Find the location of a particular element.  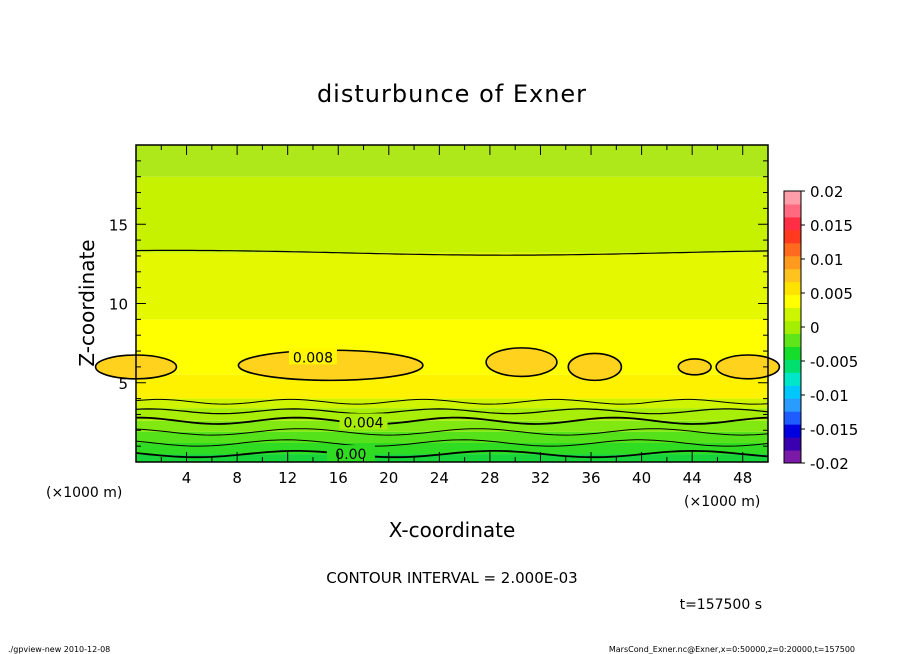

x-tick-label: 32 is located at coordinates (540, 478).